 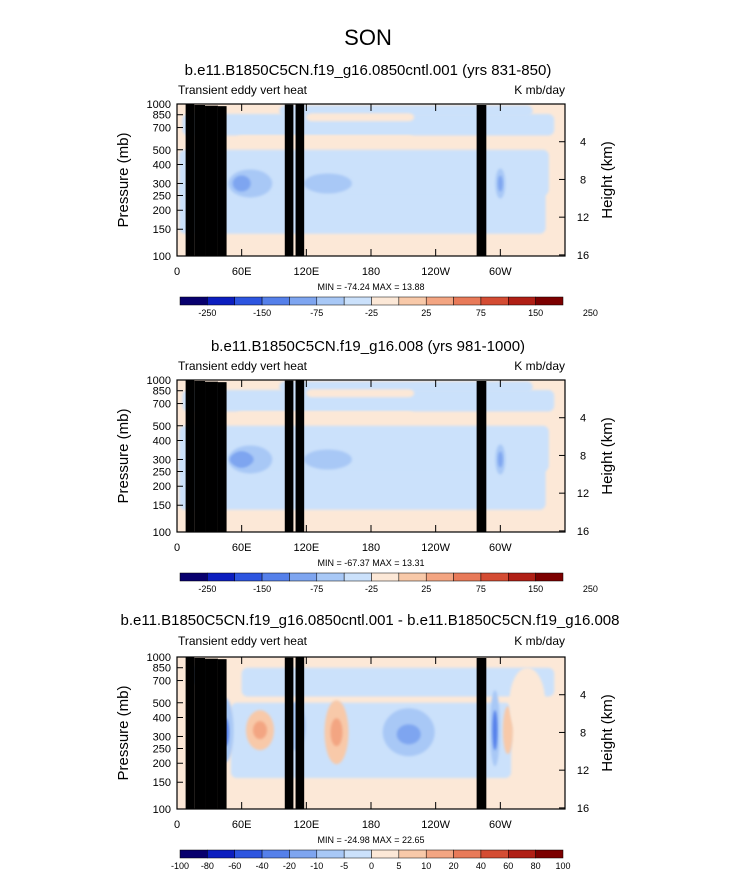 What do you see at coordinates (398, 866) in the screenshot?
I see `colorbar-label: 5` at bounding box center [398, 866].